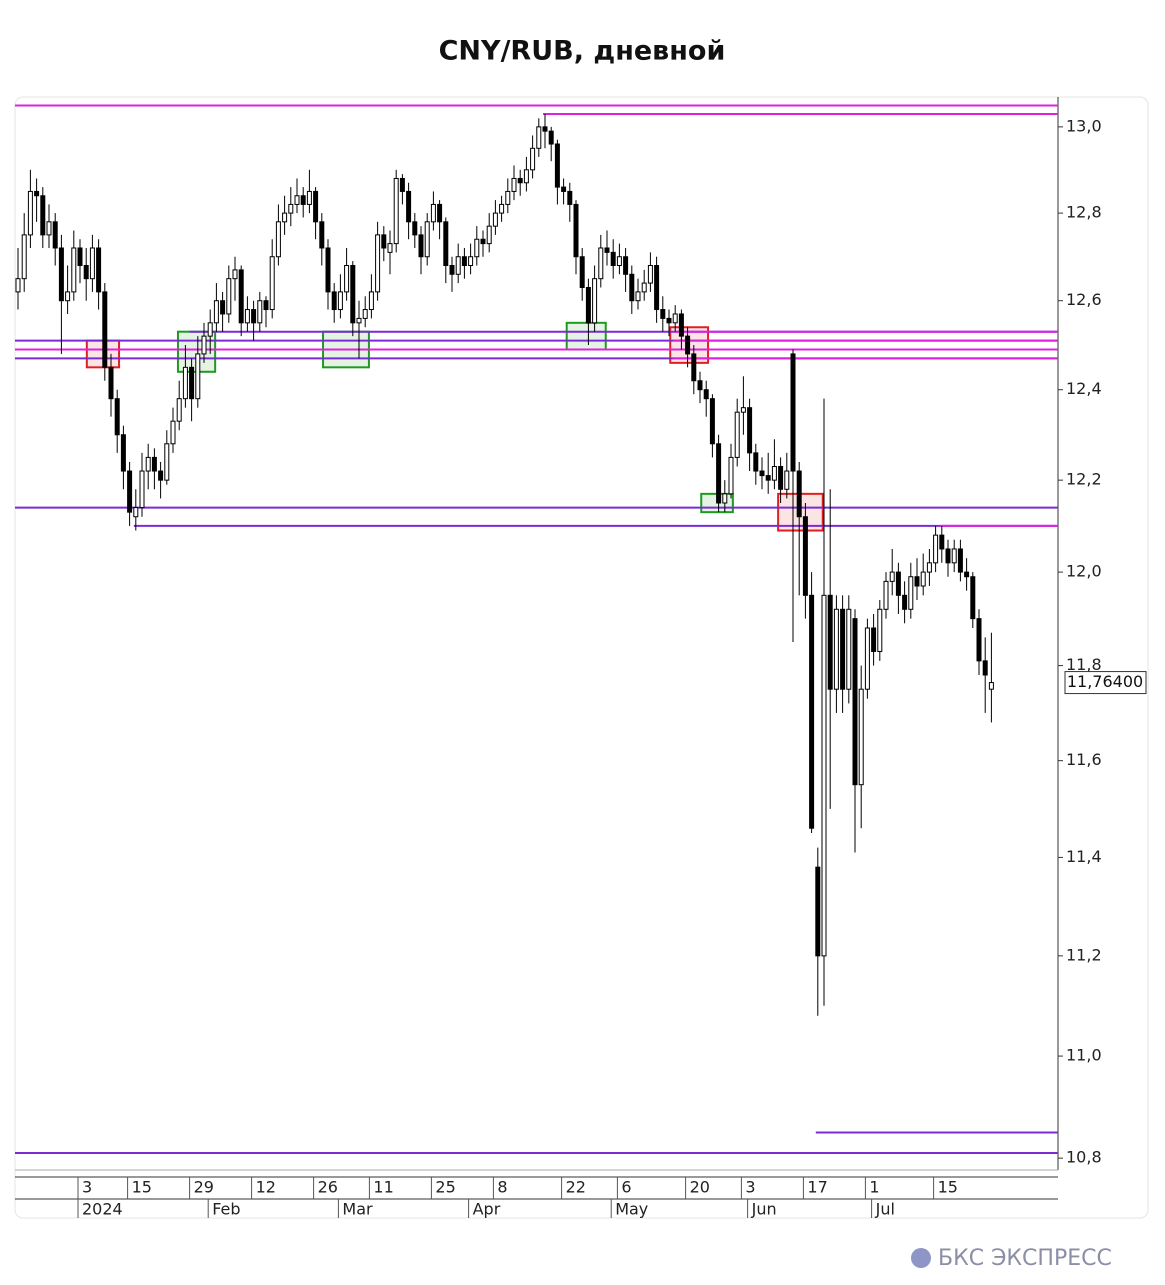  I want to click on month-label: Jul, so click(885, 1209).